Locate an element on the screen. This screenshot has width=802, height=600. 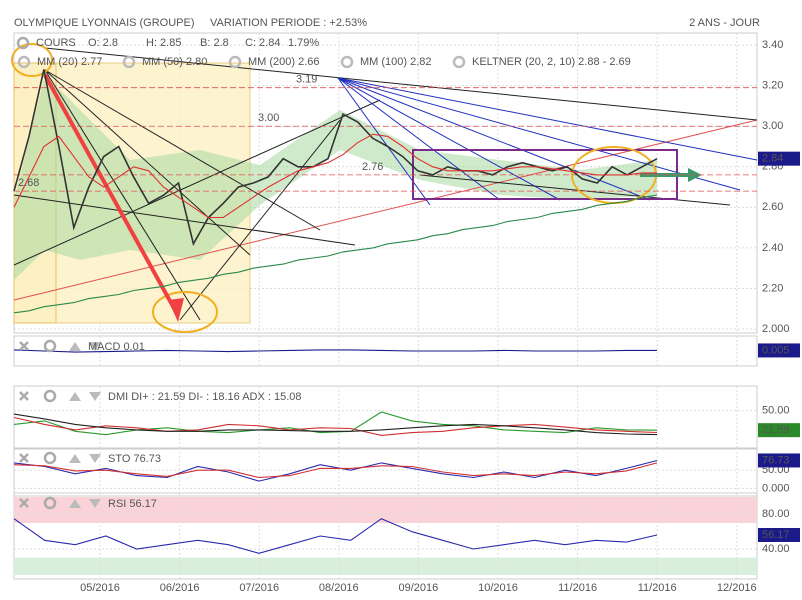
y-tick-label: 3.20 is located at coordinates (772, 86).